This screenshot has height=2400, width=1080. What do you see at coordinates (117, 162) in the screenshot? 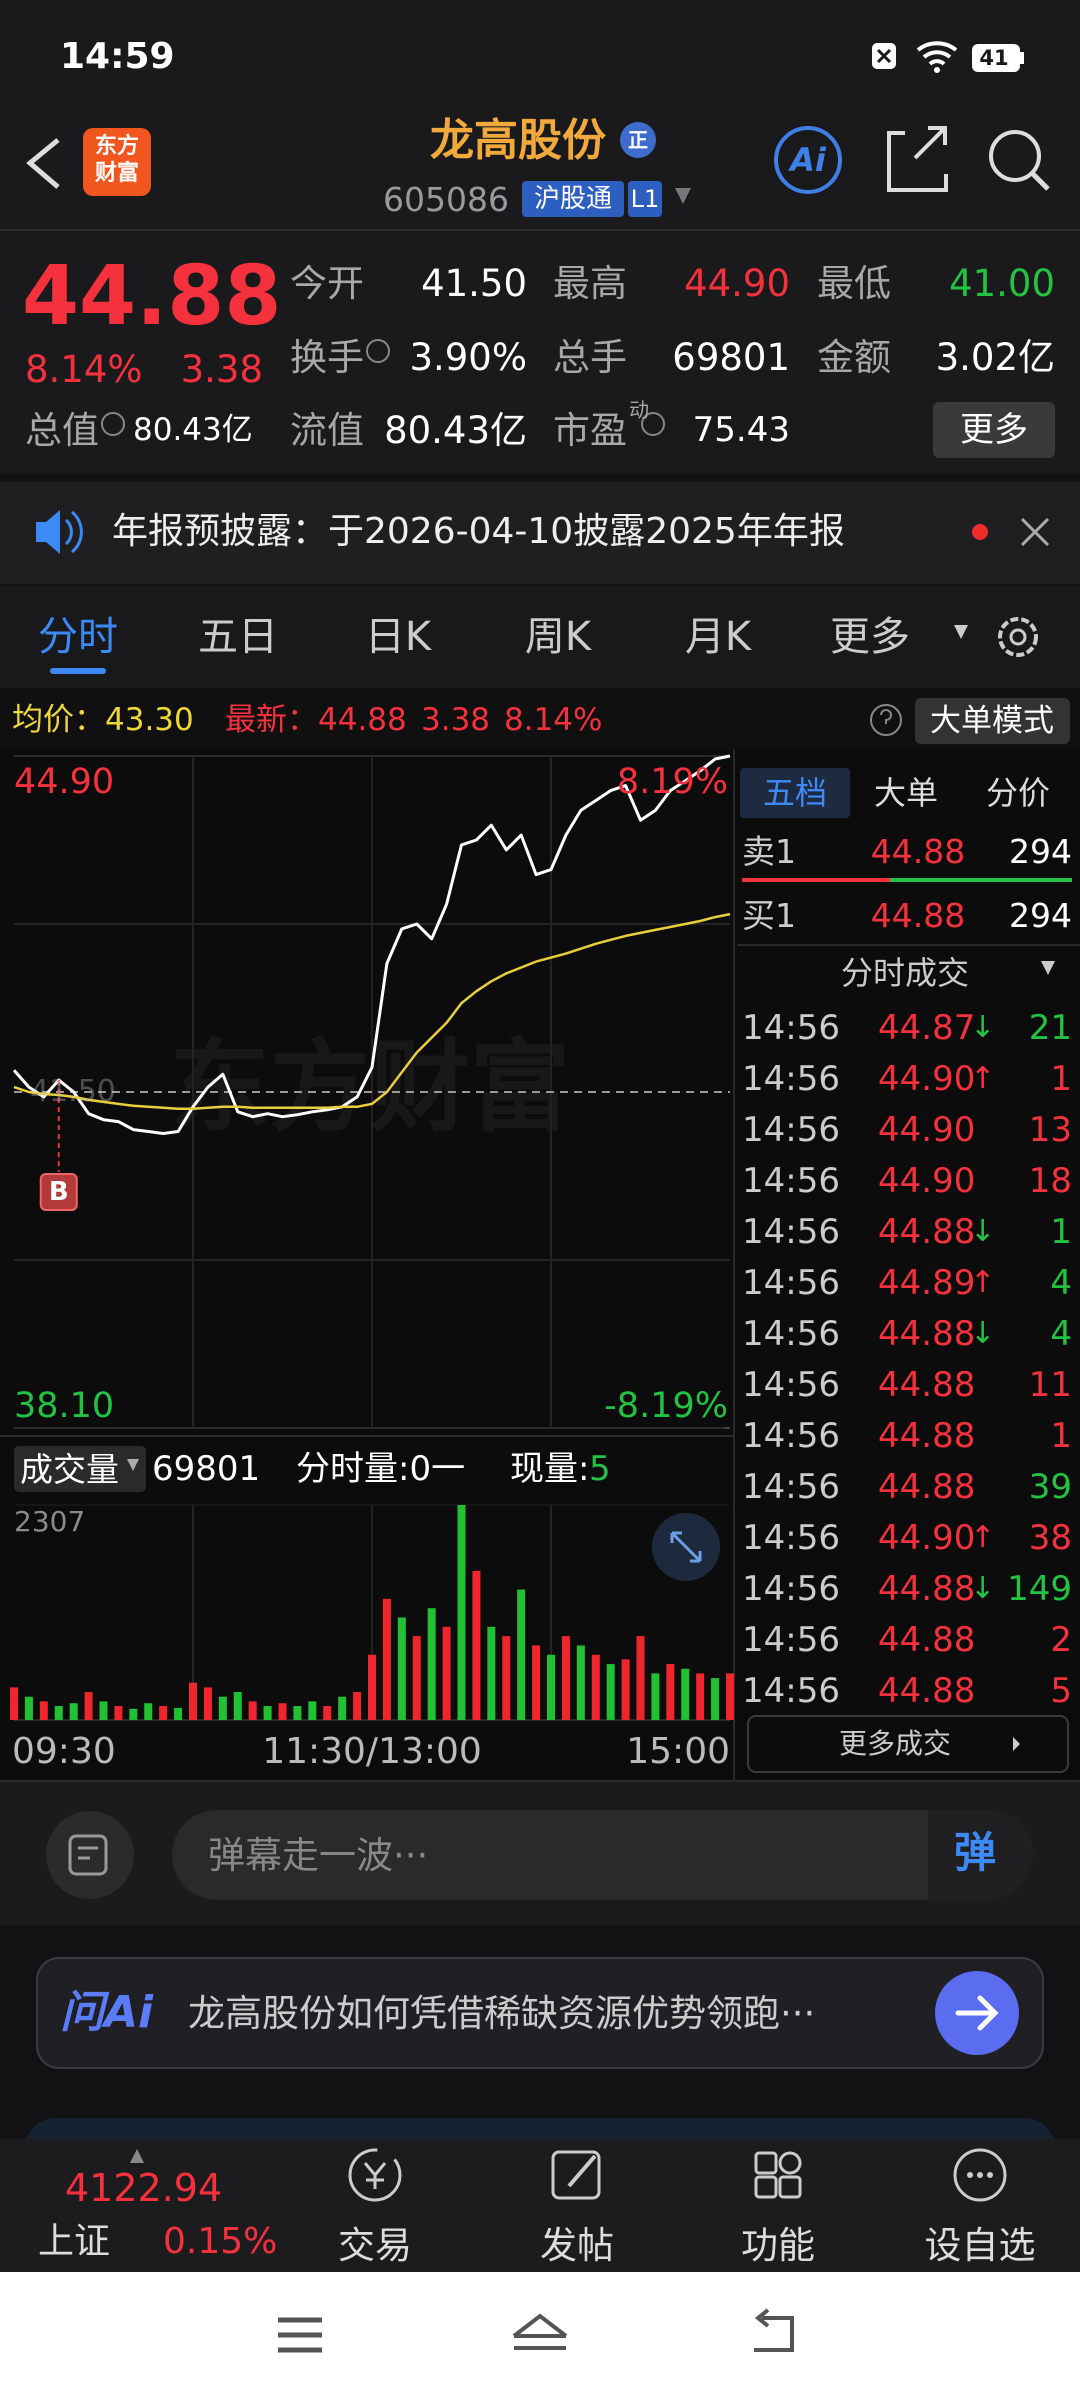
I see `app-logo` at bounding box center [117, 162].